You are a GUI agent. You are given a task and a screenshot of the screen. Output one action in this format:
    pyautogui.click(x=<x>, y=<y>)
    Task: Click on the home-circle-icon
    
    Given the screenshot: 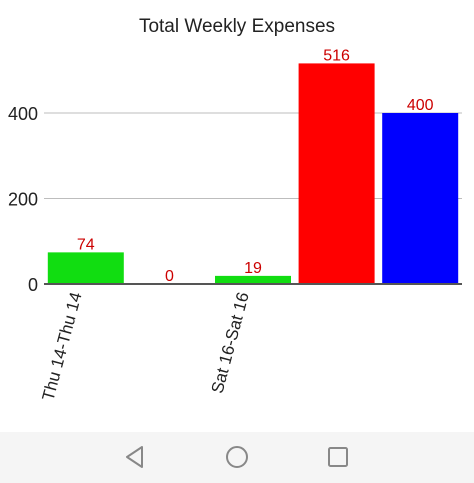 What is the action you would take?
    pyautogui.click(x=237, y=457)
    